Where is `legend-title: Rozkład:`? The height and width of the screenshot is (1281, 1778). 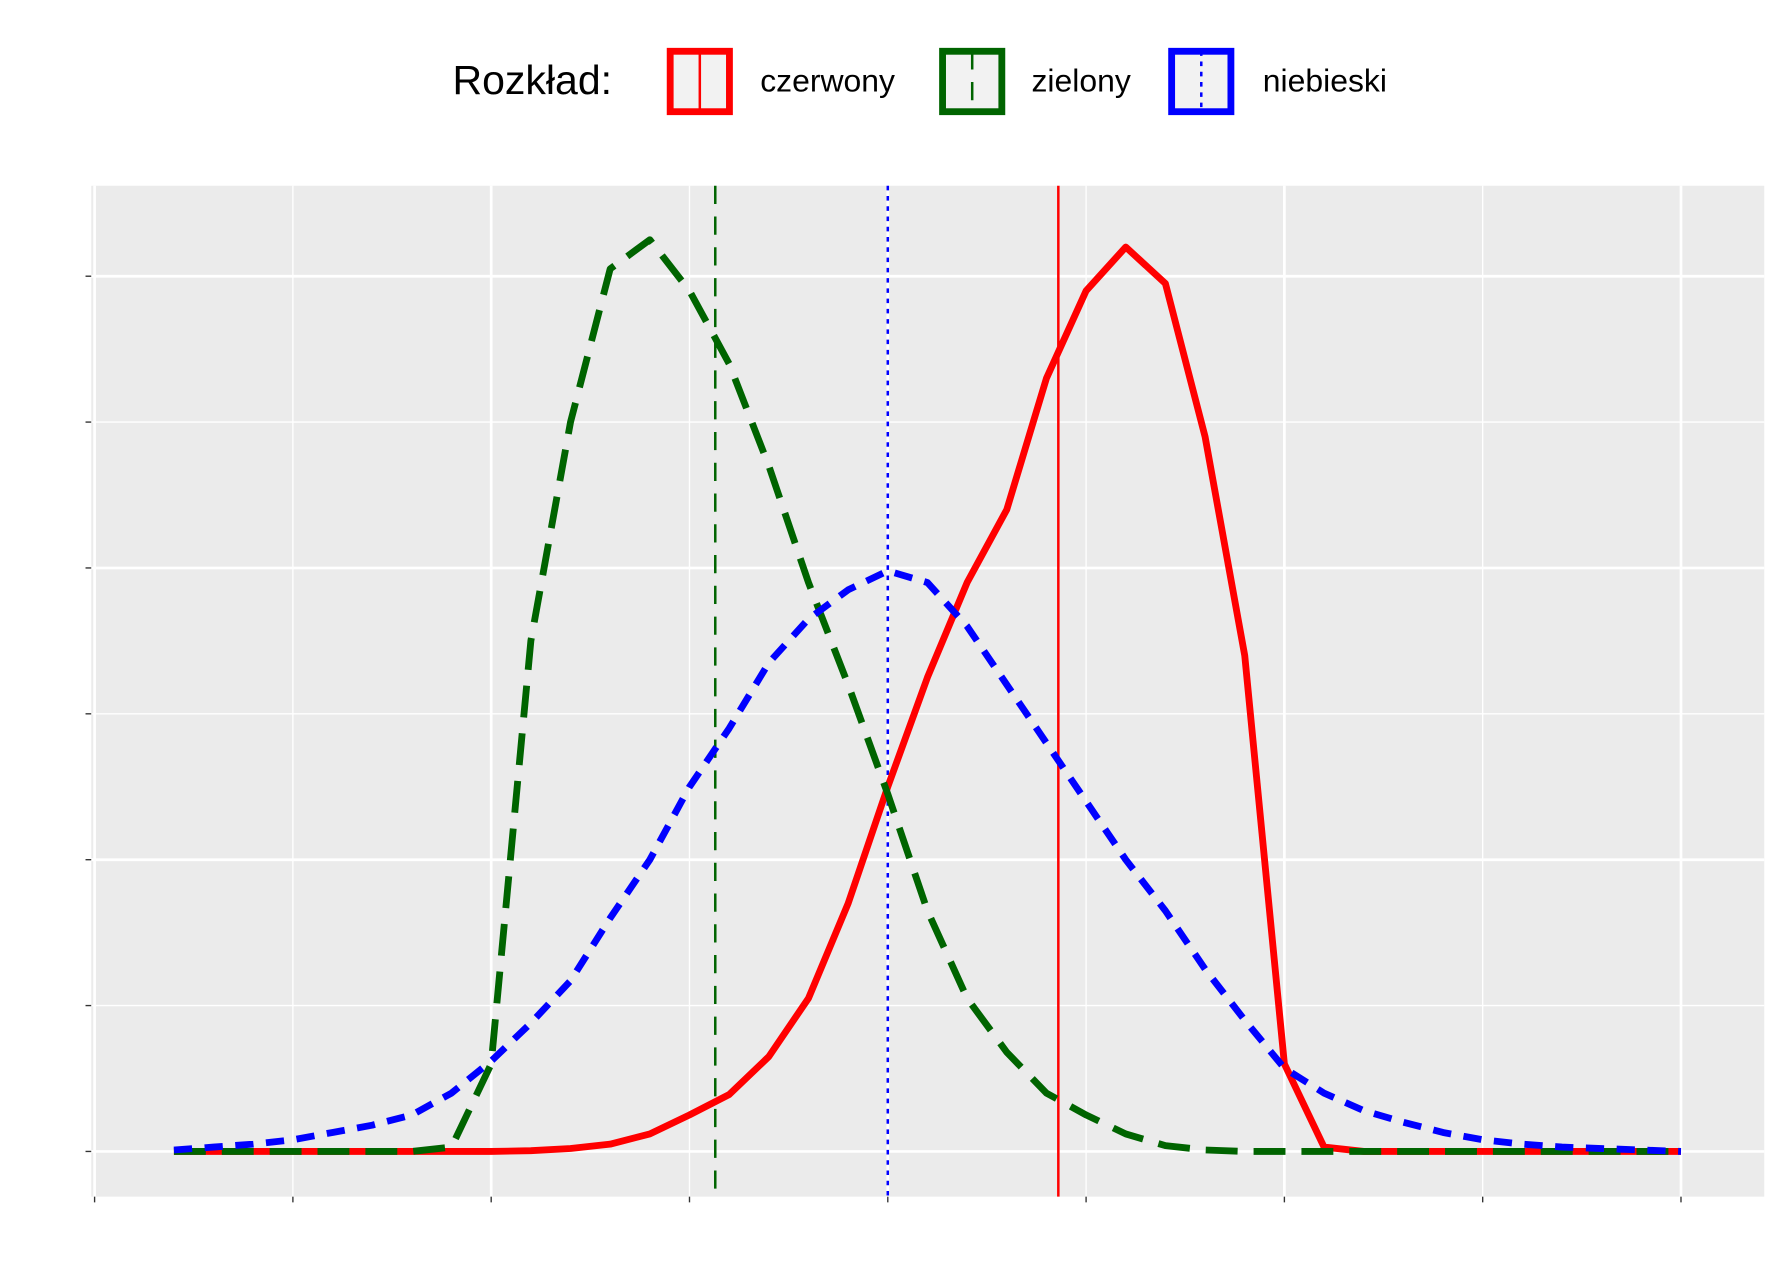
legend-title: Rozkład: is located at coordinates (533, 80).